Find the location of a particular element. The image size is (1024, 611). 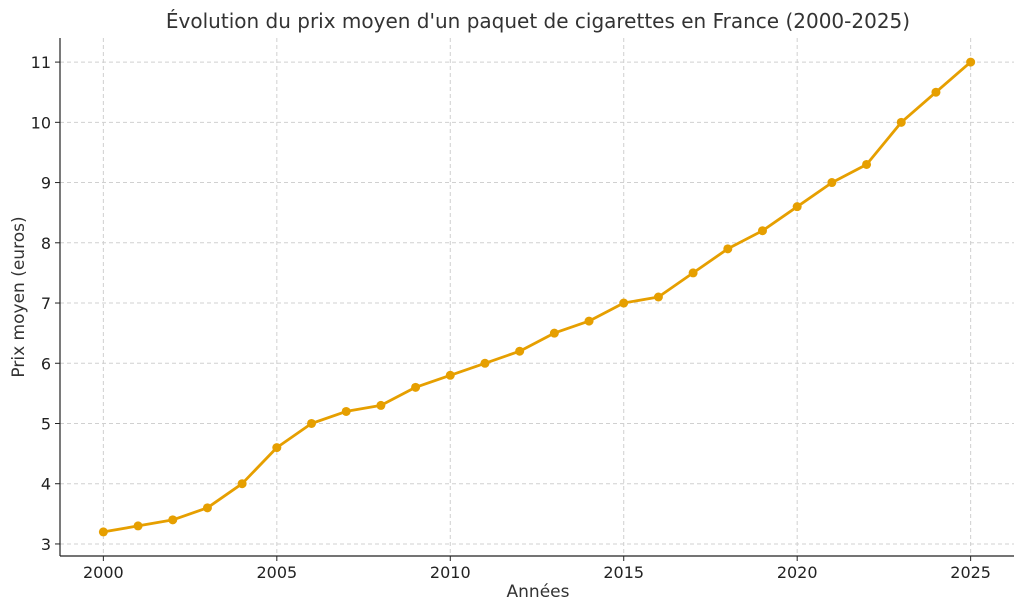

x-tick-label: 2005 is located at coordinates (276, 572).